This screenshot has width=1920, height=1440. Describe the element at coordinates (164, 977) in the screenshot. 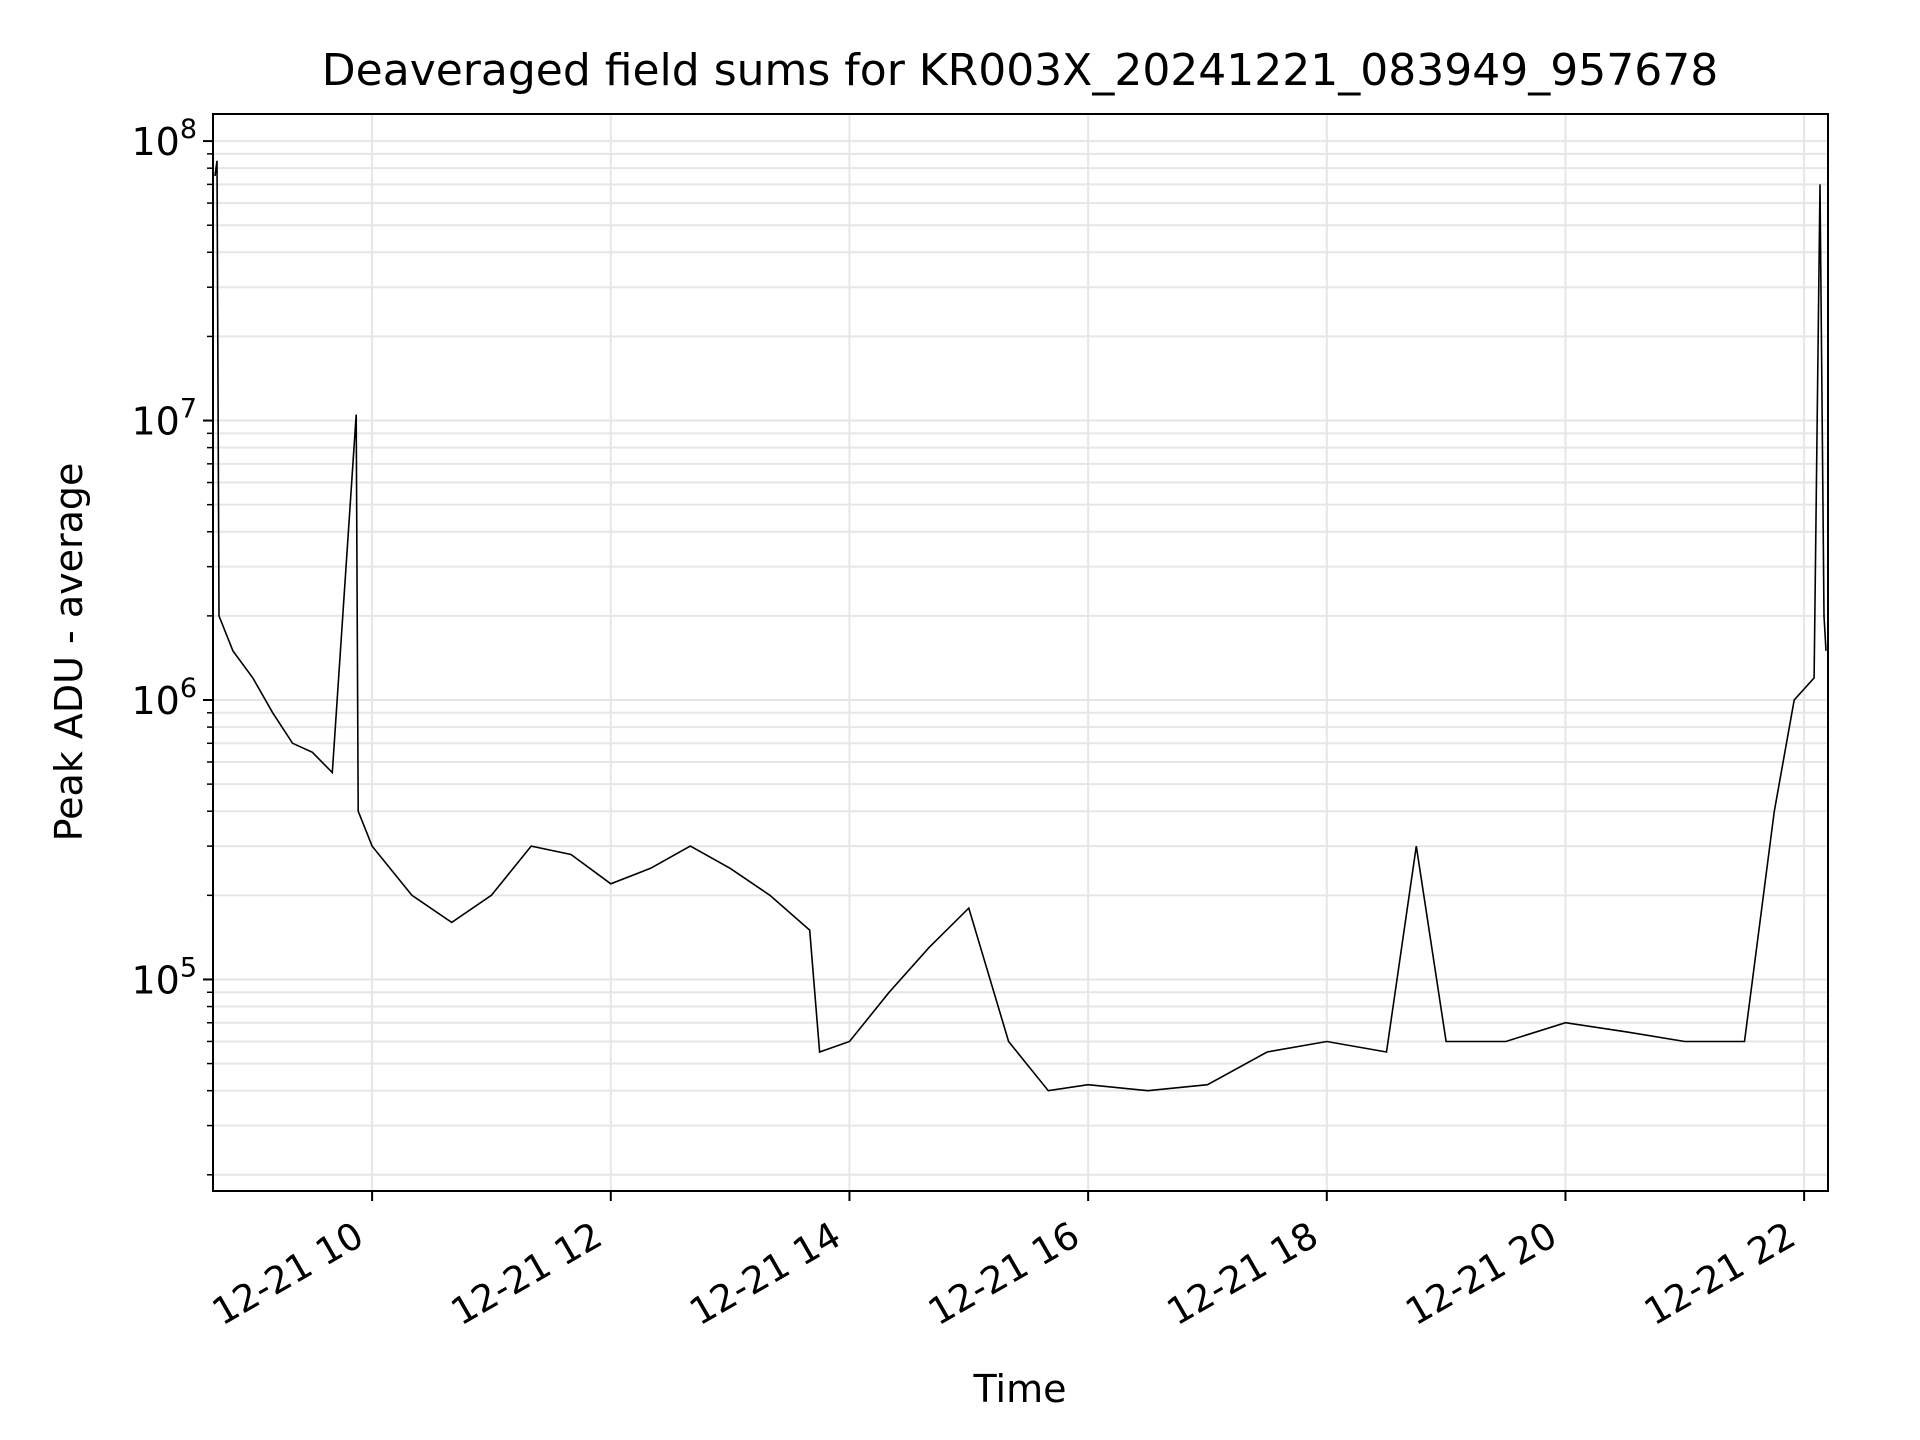

I see `y-tick-label: 105` at that location.